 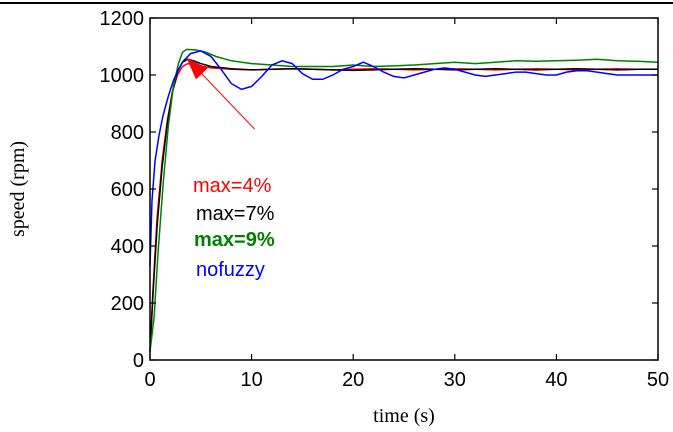 What do you see at coordinates (122, 19) in the screenshot?
I see `y-tick-label: 1200` at bounding box center [122, 19].